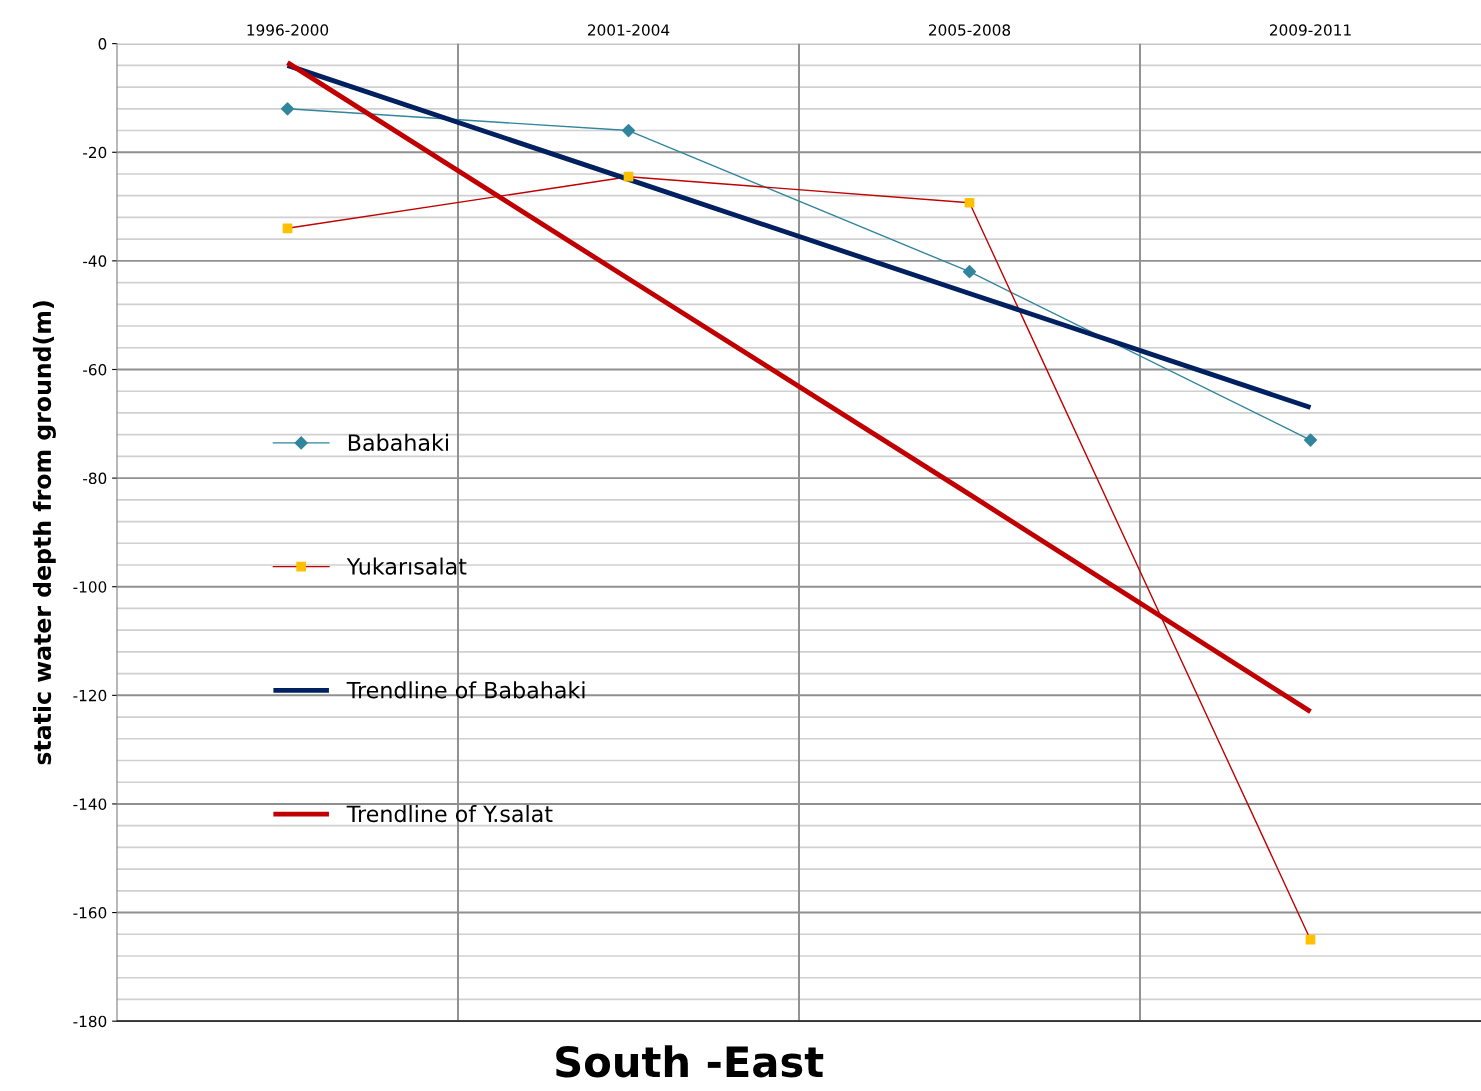 The width and height of the screenshot is (1481, 1091). I want to click on legend-label: Trendline of Y.salat, so click(449, 814).